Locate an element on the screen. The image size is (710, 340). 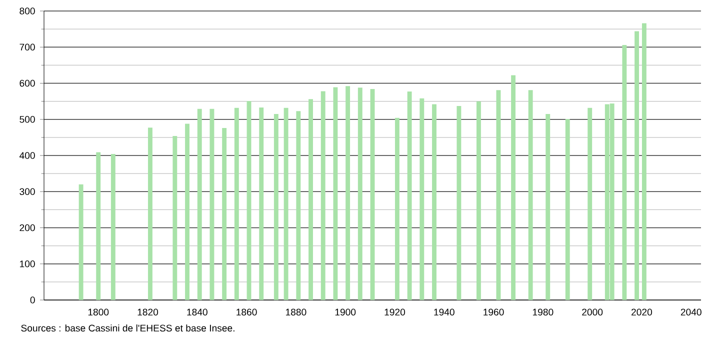
y-tick-label: 300 is located at coordinates (27, 192).